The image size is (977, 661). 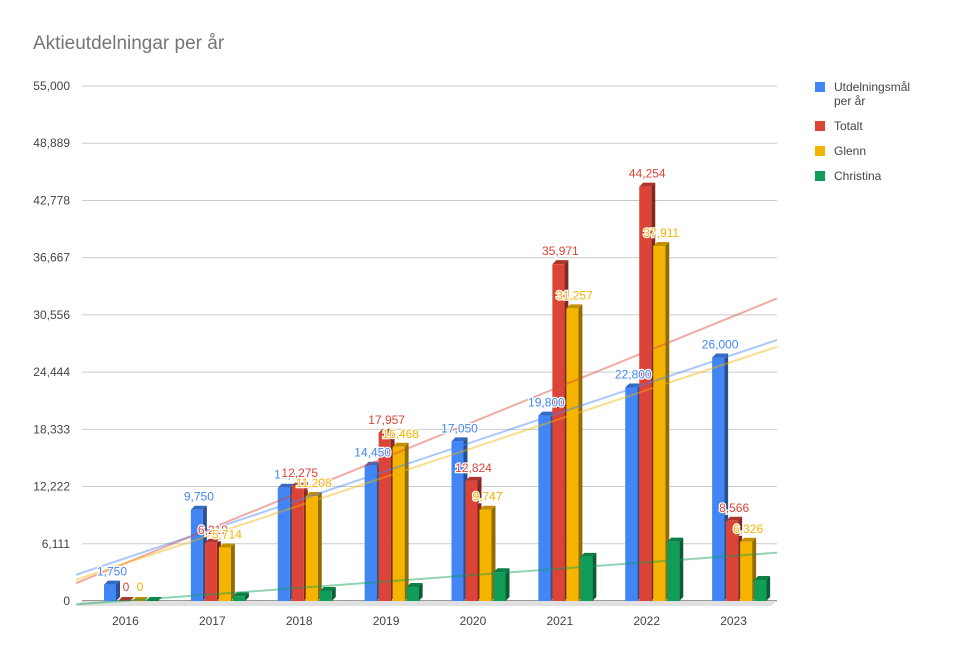 What do you see at coordinates (459, 428) in the screenshot?
I see `data-label: 17,050` at bounding box center [459, 428].